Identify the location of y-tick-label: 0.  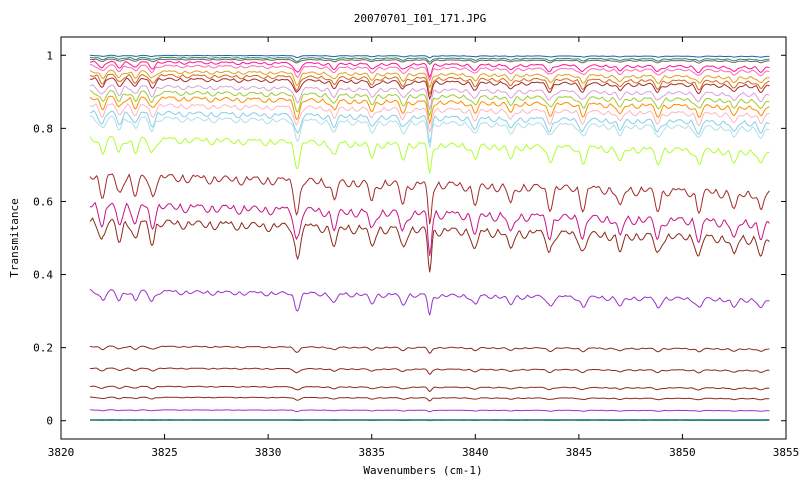
(49, 421).